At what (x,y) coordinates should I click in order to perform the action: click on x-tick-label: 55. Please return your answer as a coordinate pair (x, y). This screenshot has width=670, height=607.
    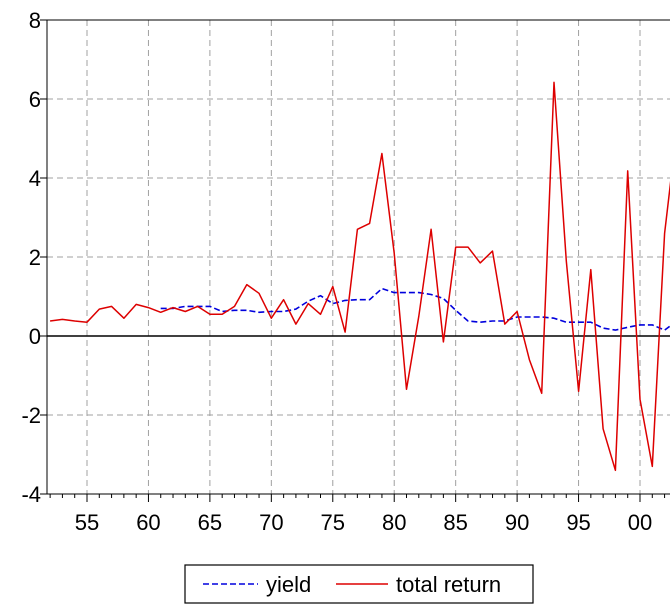
    Looking at the image, I should click on (87, 522).